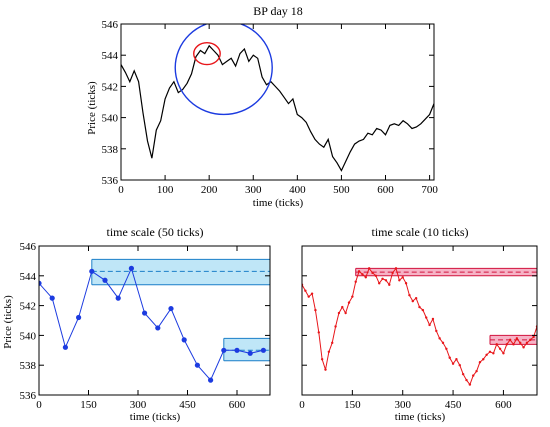 The width and height of the screenshot is (550, 427). Describe the element at coordinates (278, 11) in the screenshot. I see `chart-title: BP day 18` at that location.